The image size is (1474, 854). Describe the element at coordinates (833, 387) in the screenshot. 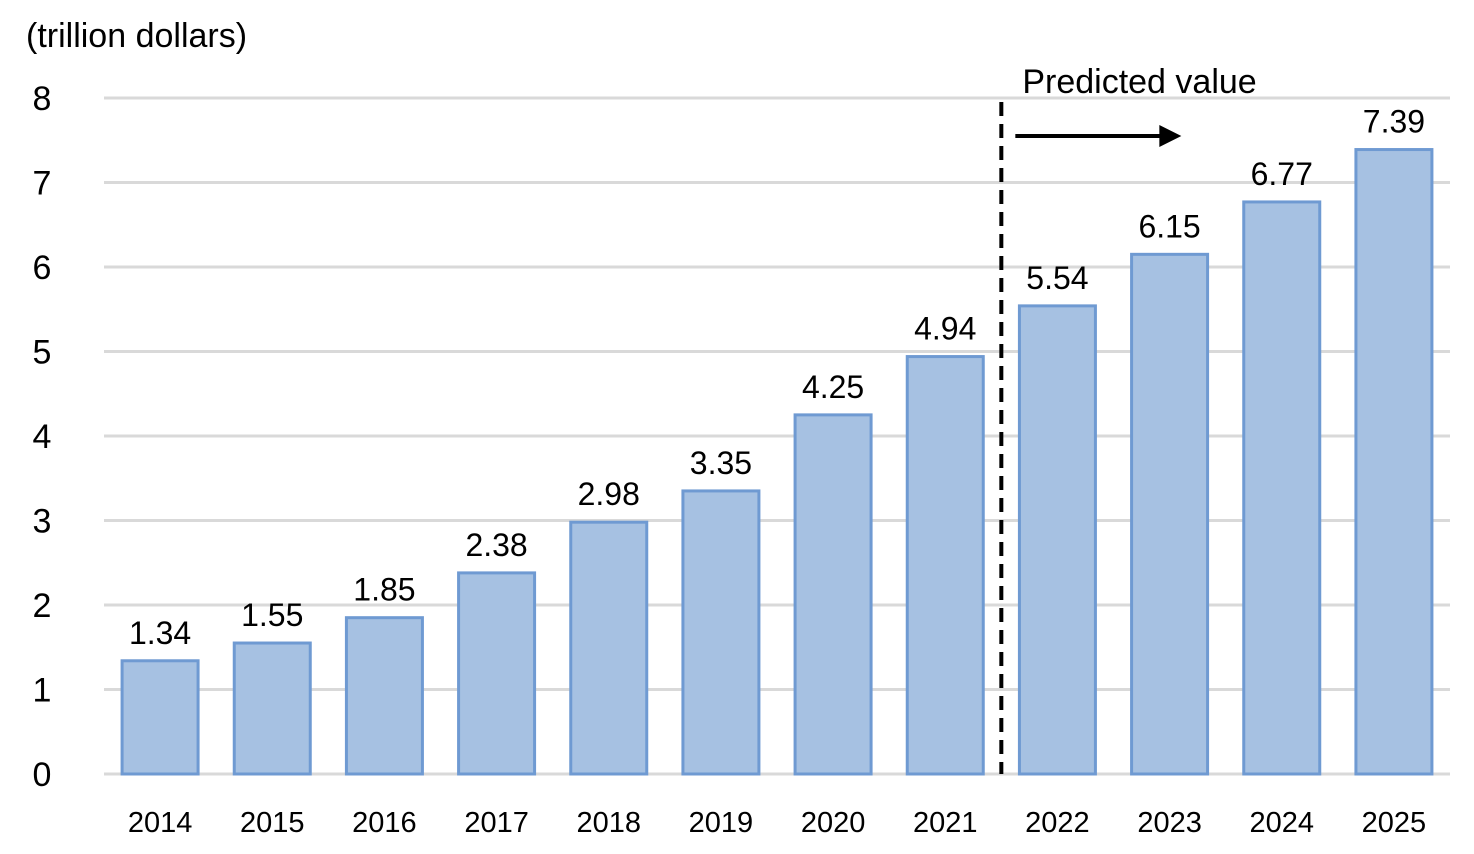

I see `data-label: 4.25` at that location.